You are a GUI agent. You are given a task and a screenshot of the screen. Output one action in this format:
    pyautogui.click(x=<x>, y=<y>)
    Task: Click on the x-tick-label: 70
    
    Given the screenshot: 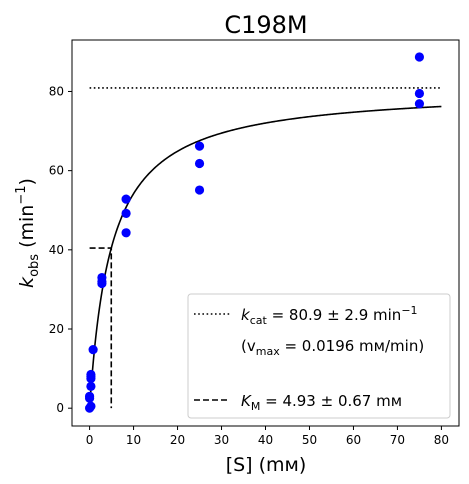 What is the action you would take?
    pyautogui.click(x=397, y=440)
    